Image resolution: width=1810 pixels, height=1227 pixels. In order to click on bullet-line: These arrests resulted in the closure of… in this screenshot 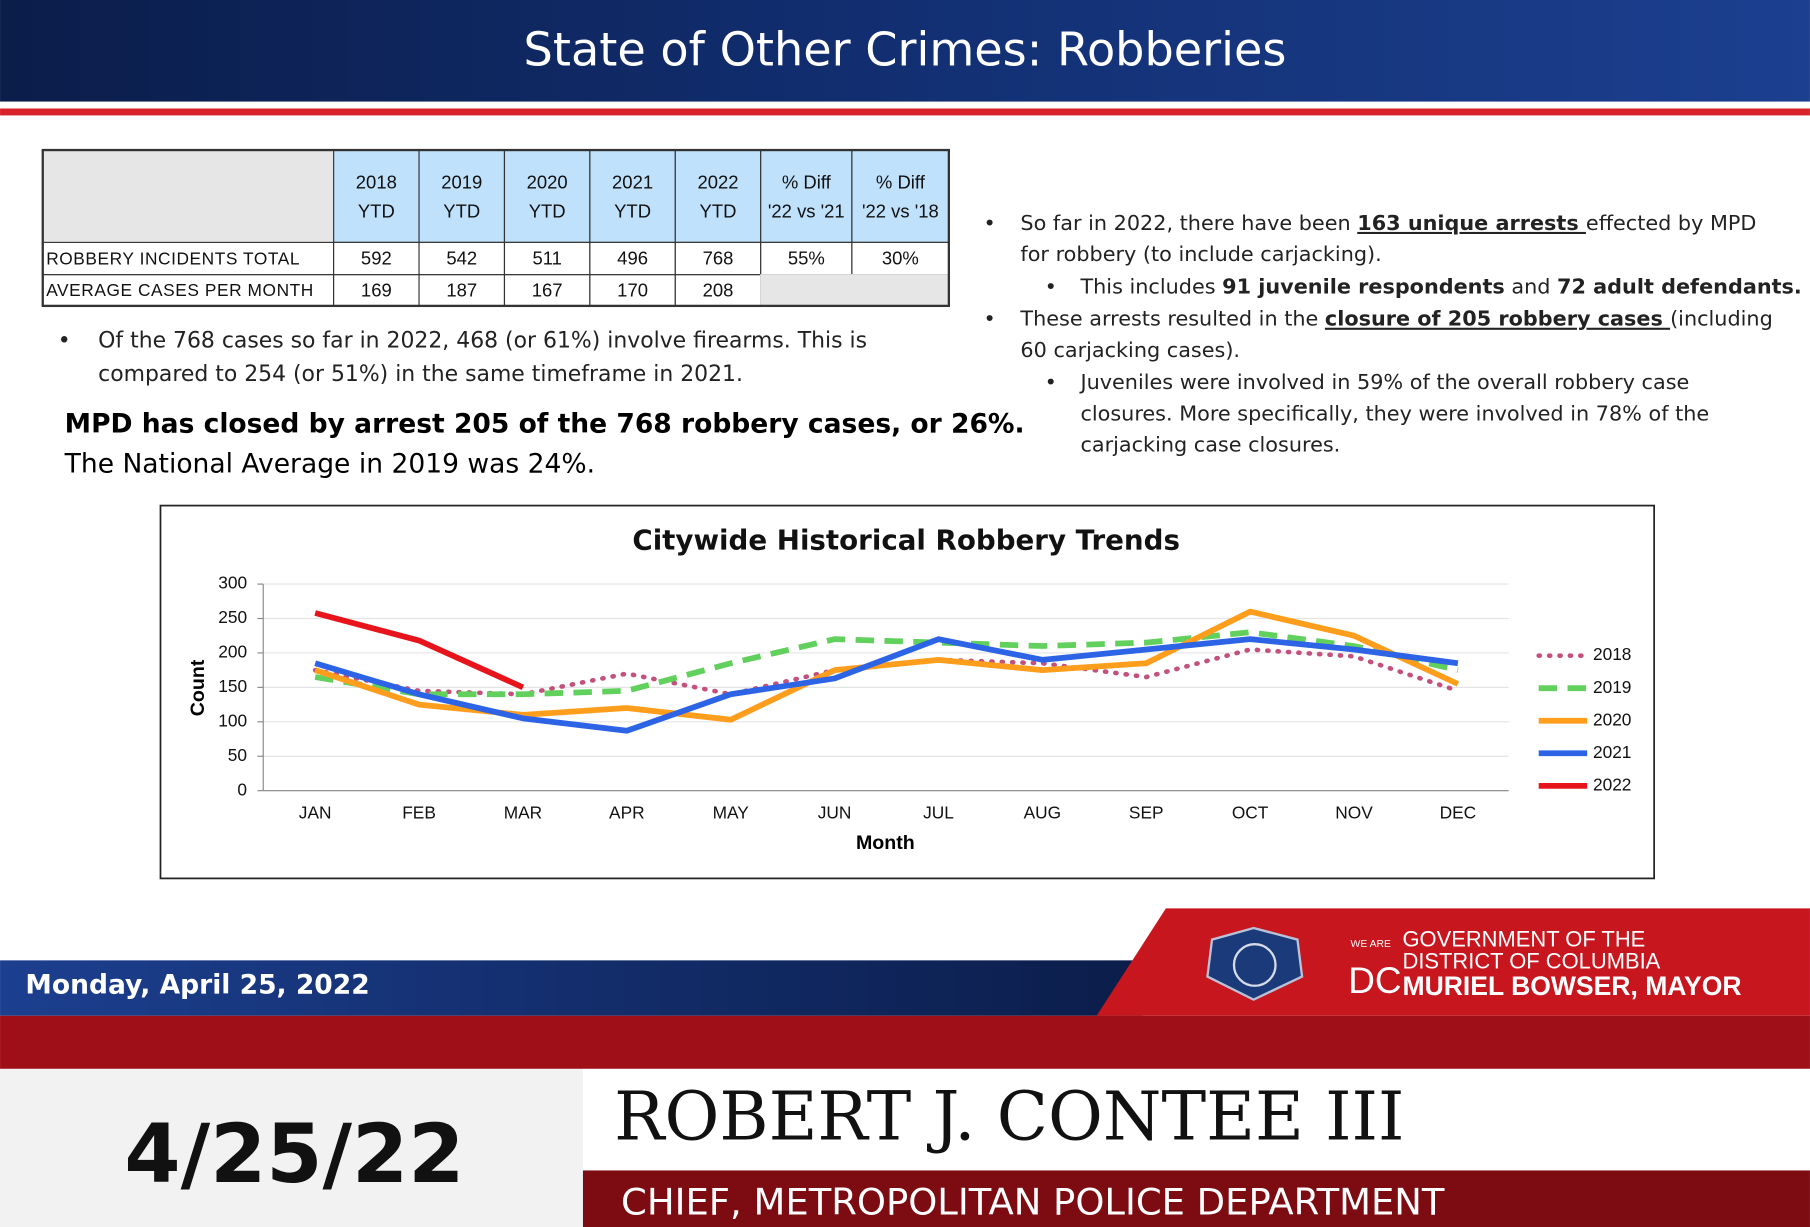, I will do `click(1395, 319)`.